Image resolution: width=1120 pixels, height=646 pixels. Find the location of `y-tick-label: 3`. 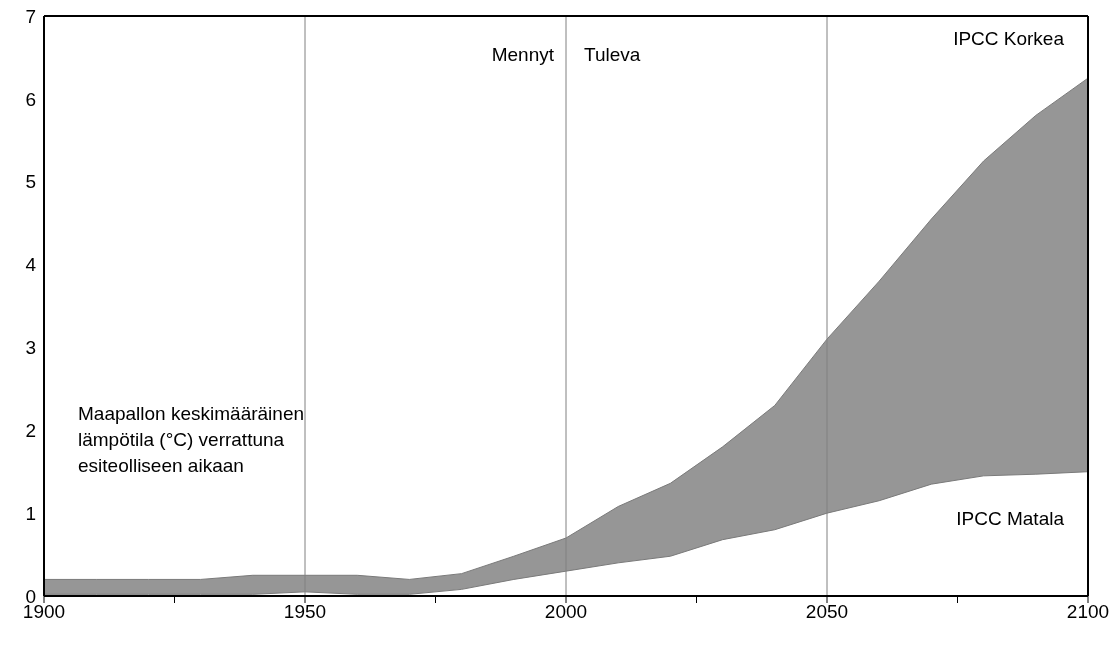

y-tick-label: 3 is located at coordinates (30, 348).